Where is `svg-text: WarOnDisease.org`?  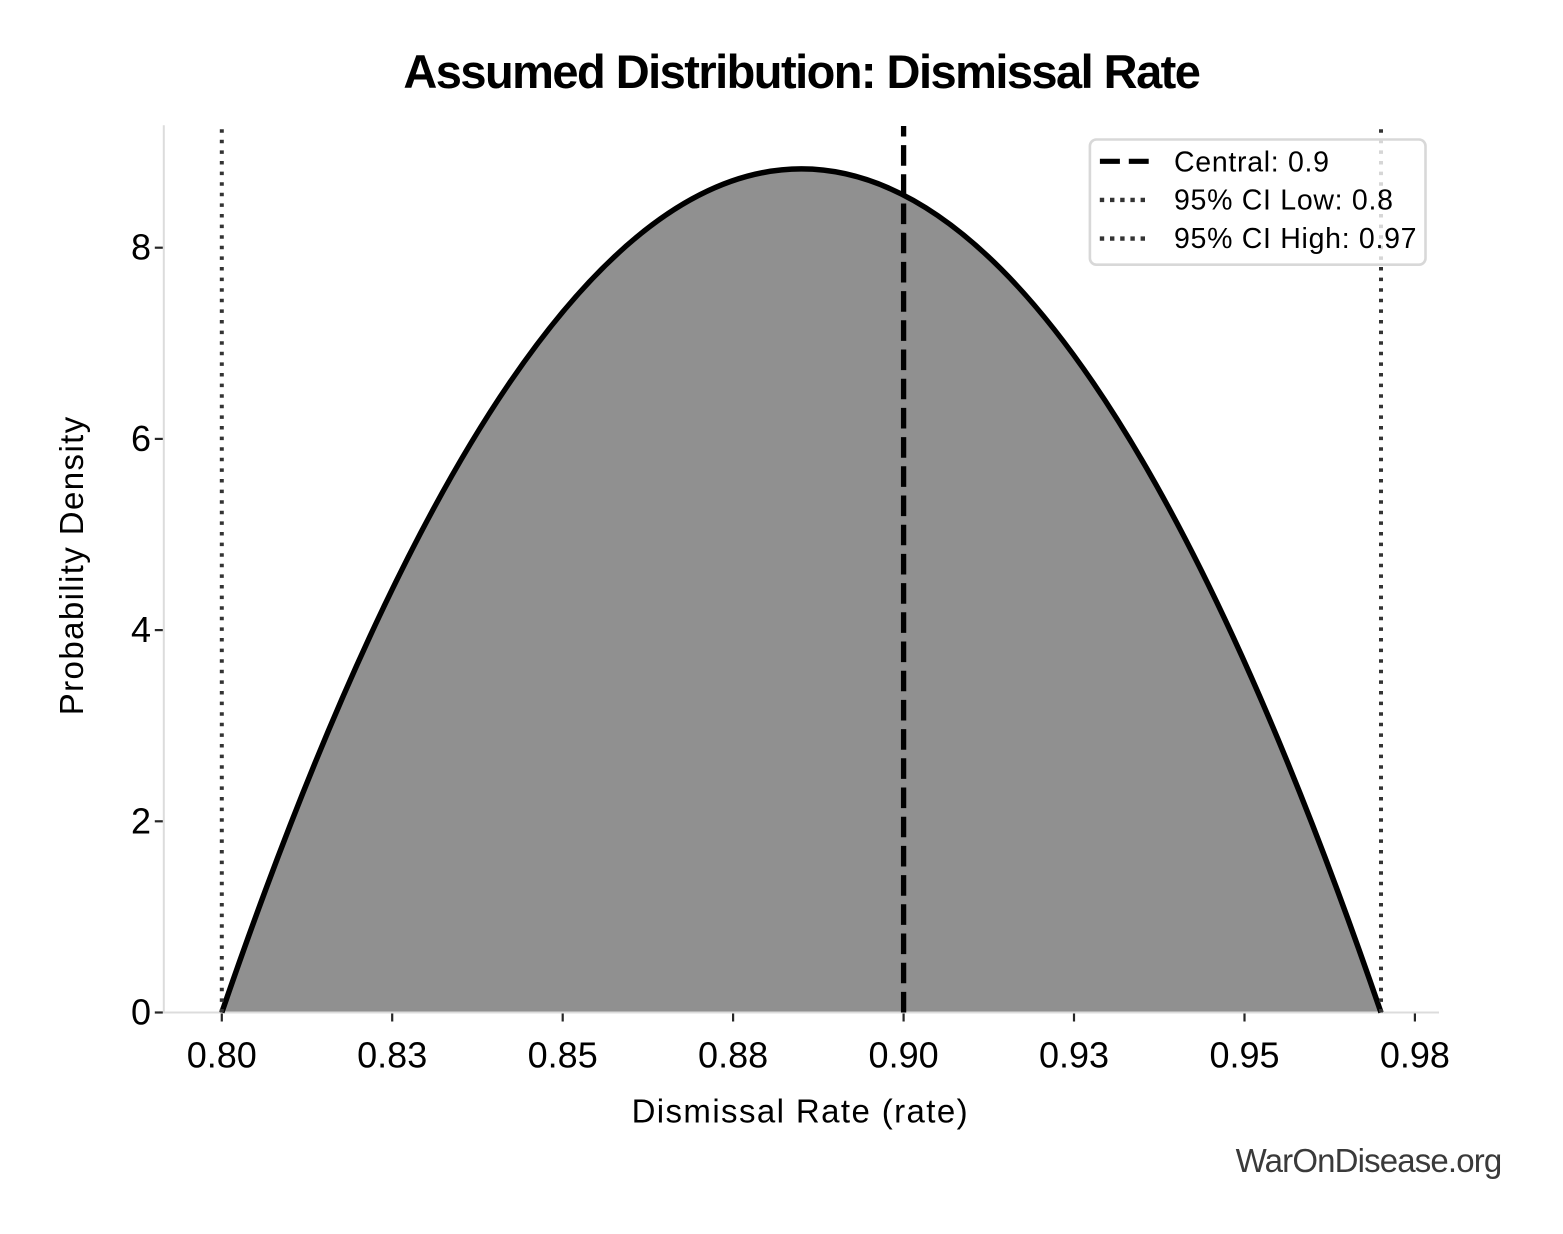
svg-text: WarOnDisease.org is located at coordinates (1369, 1160).